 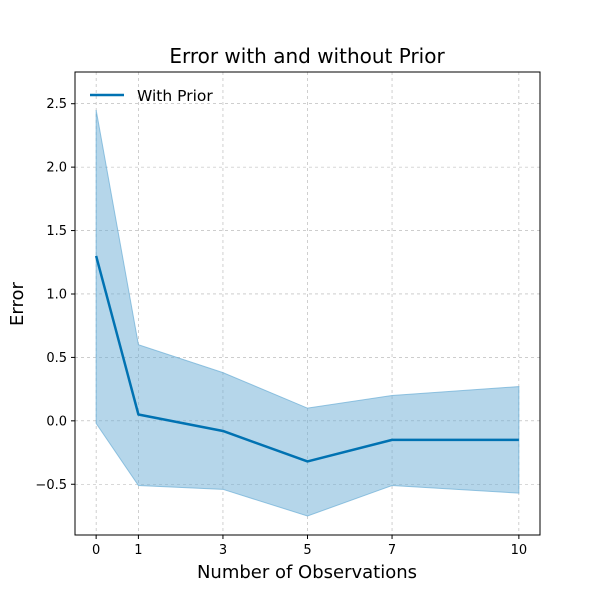 What do you see at coordinates (51, 485) in the screenshot?
I see `y-tick-label: −0.5` at bounding box center [51, 485].